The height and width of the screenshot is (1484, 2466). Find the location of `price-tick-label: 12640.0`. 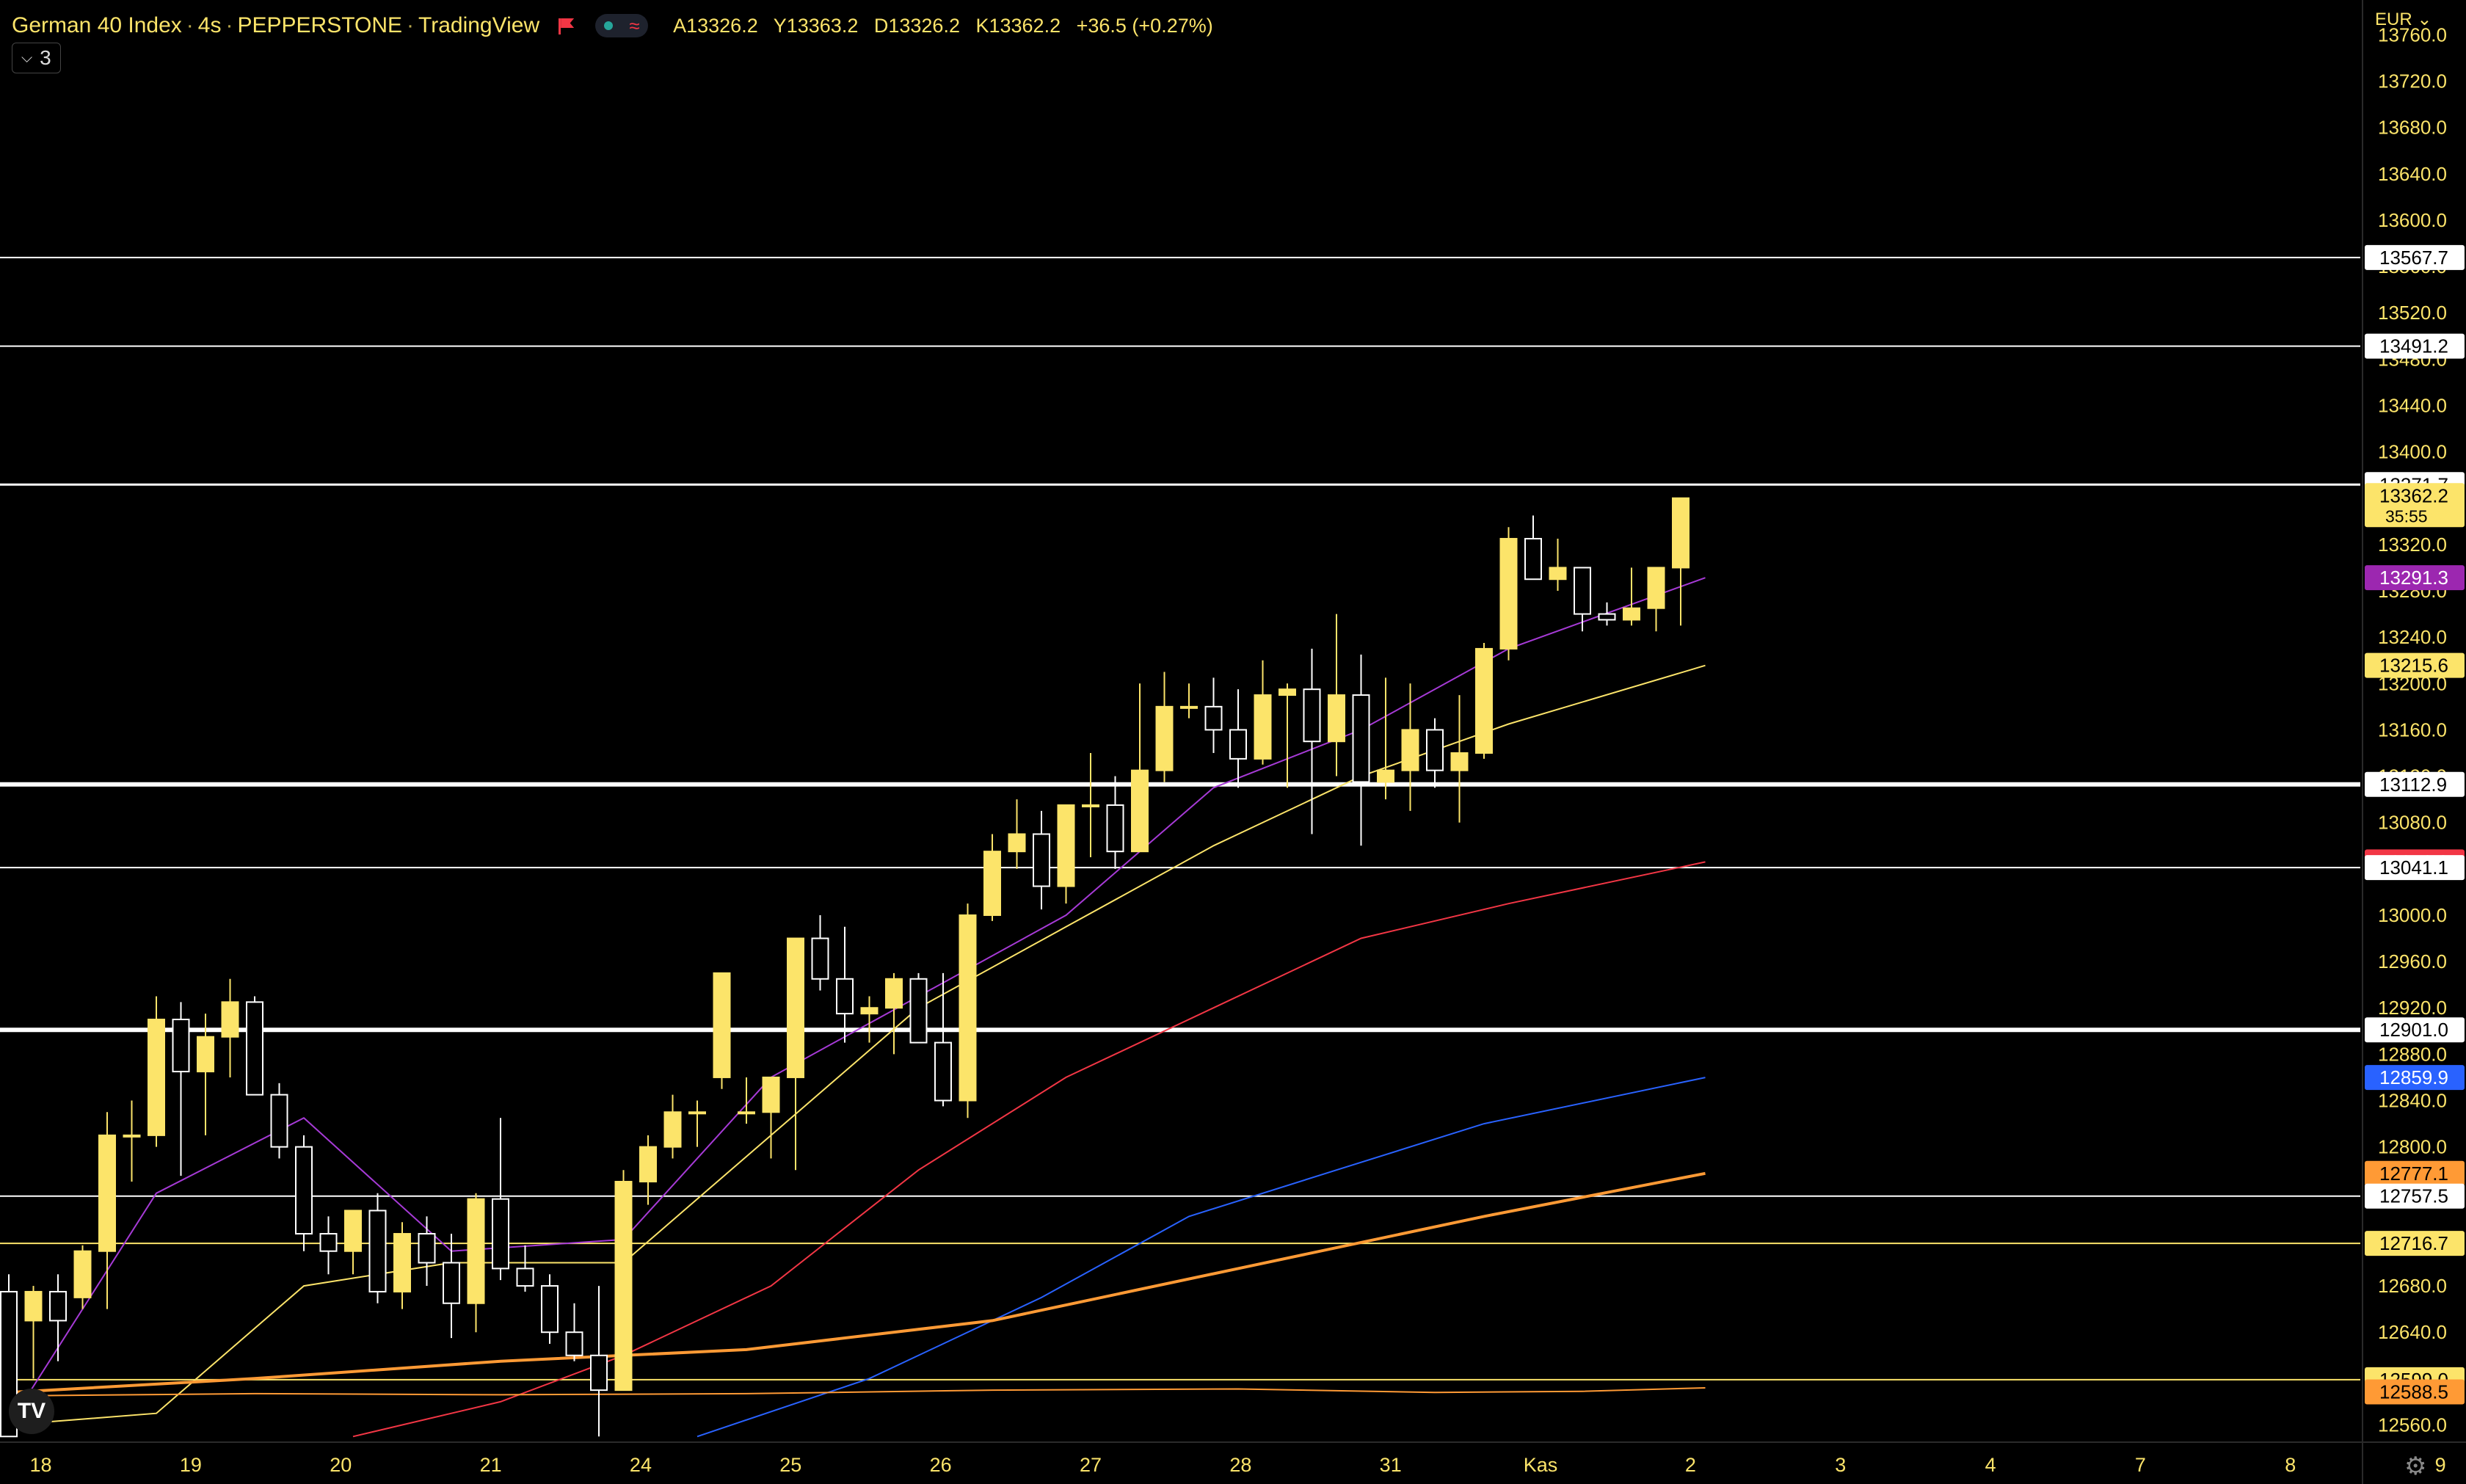

price-tick-label: 12640.0 is located at coordinates (2412, 1332).